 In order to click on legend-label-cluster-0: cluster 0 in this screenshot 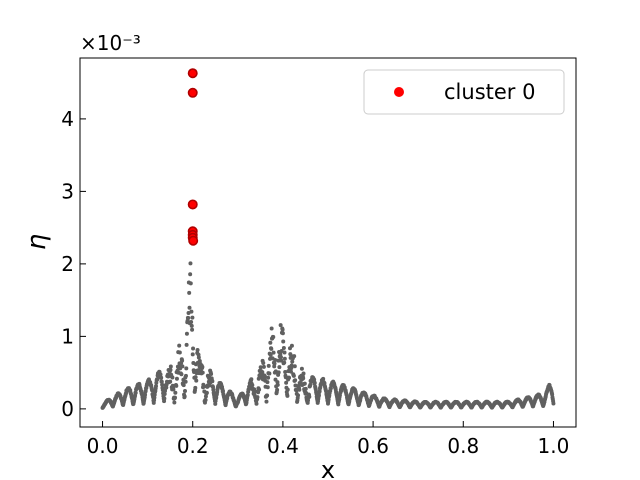, I will do `click(489, 92)`.